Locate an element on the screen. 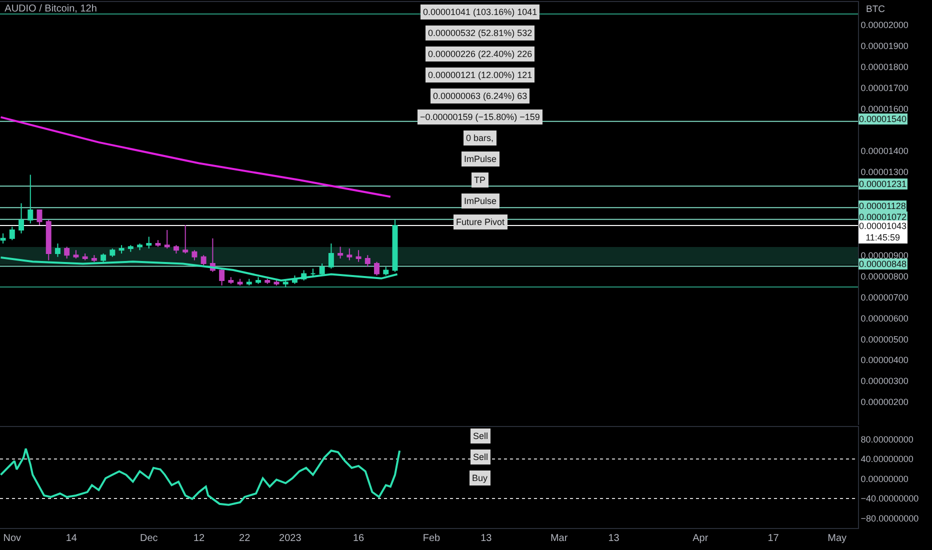  y-tick-label: 0.00002000 is located at coordinates (884, 25).